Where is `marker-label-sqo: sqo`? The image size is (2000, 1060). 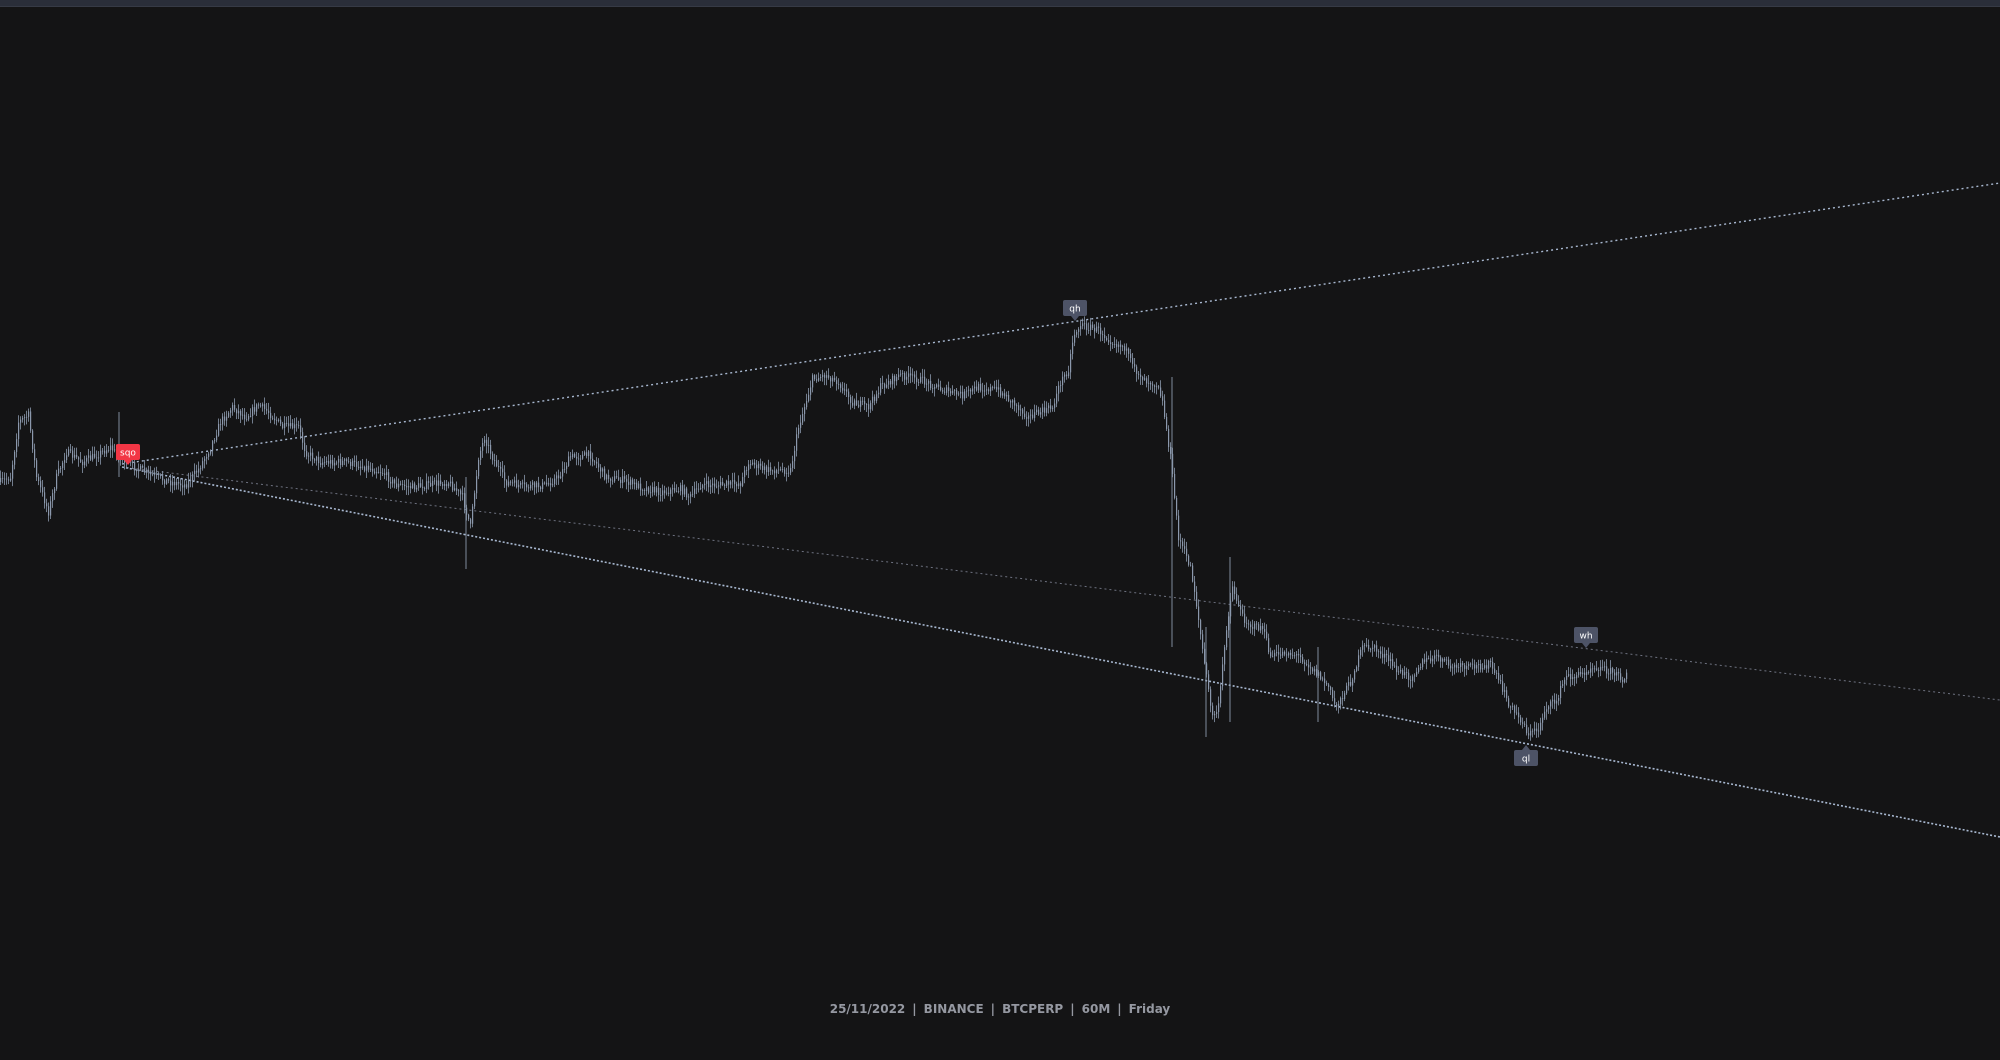
marker-label-sqo: sqo is located at coordinates (128, 454).